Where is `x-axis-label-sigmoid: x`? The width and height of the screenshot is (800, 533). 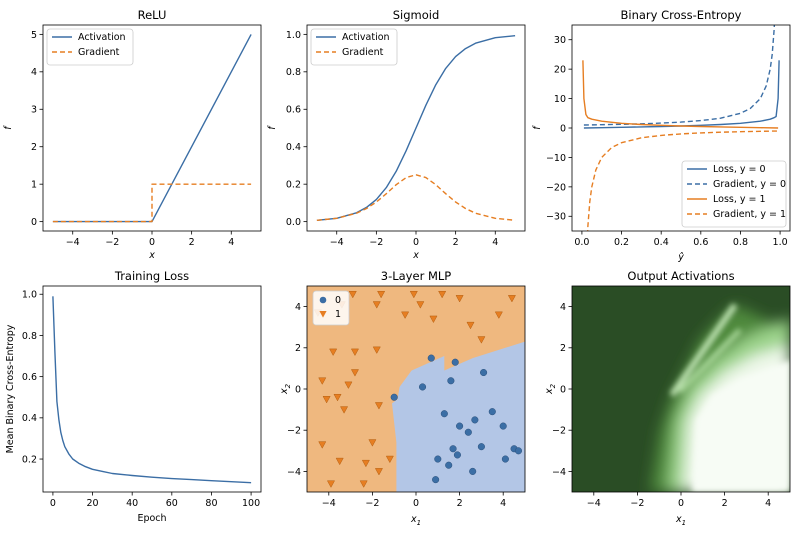
x-axis-label-sigmoid: x is located at coordinates (415, 255).